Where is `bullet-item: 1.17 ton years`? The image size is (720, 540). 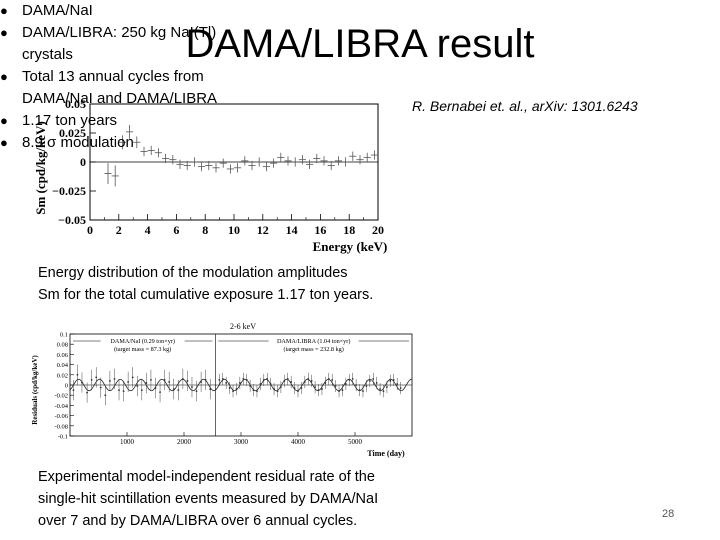
bullet-item: 1.17 ton years is located at coordinates (360, 121).